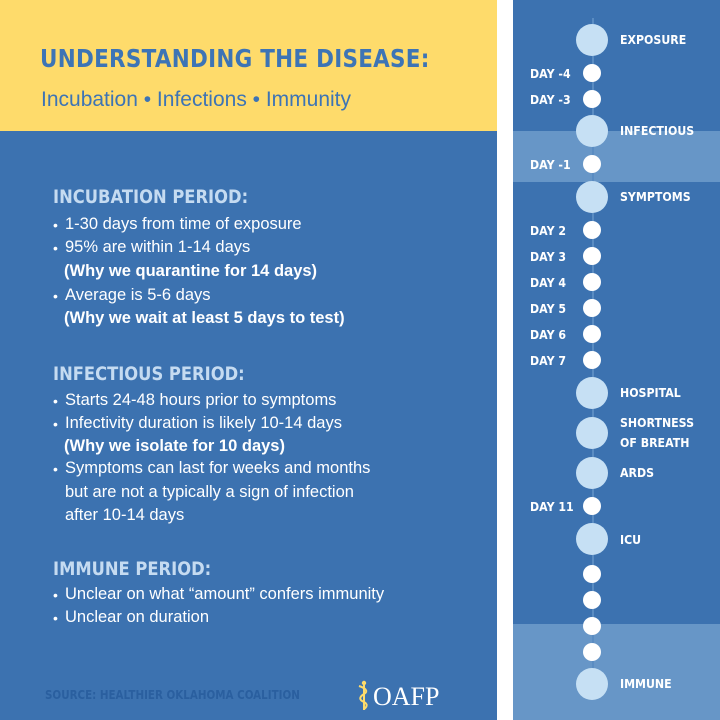 The height and width of the screenshot is (720, 720). I want to click on shortness-of-breath-marker, so click(592, 433).